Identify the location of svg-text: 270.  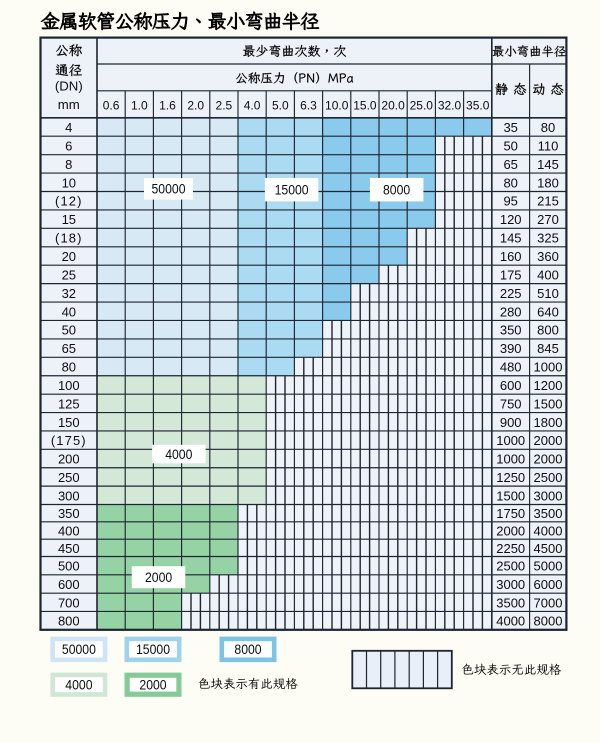
(548, 219).